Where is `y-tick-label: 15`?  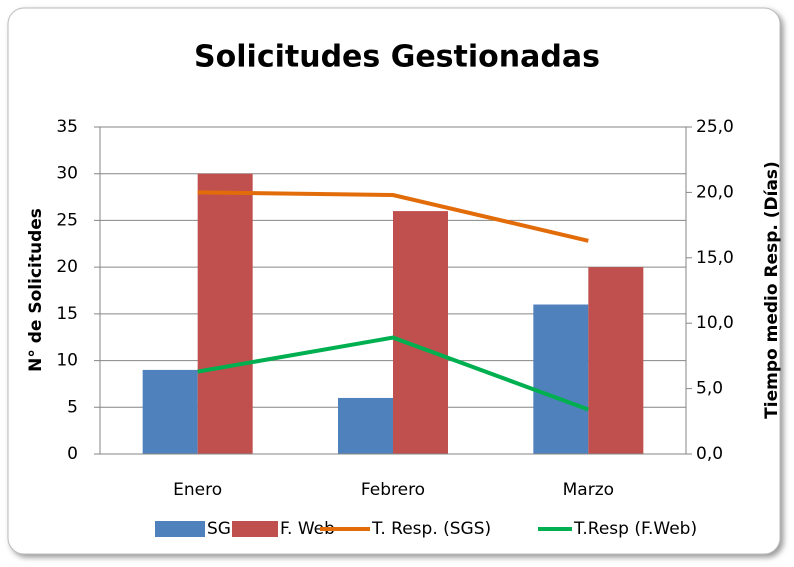
y-tick-label: 15 is located at coordinates (67, 314).